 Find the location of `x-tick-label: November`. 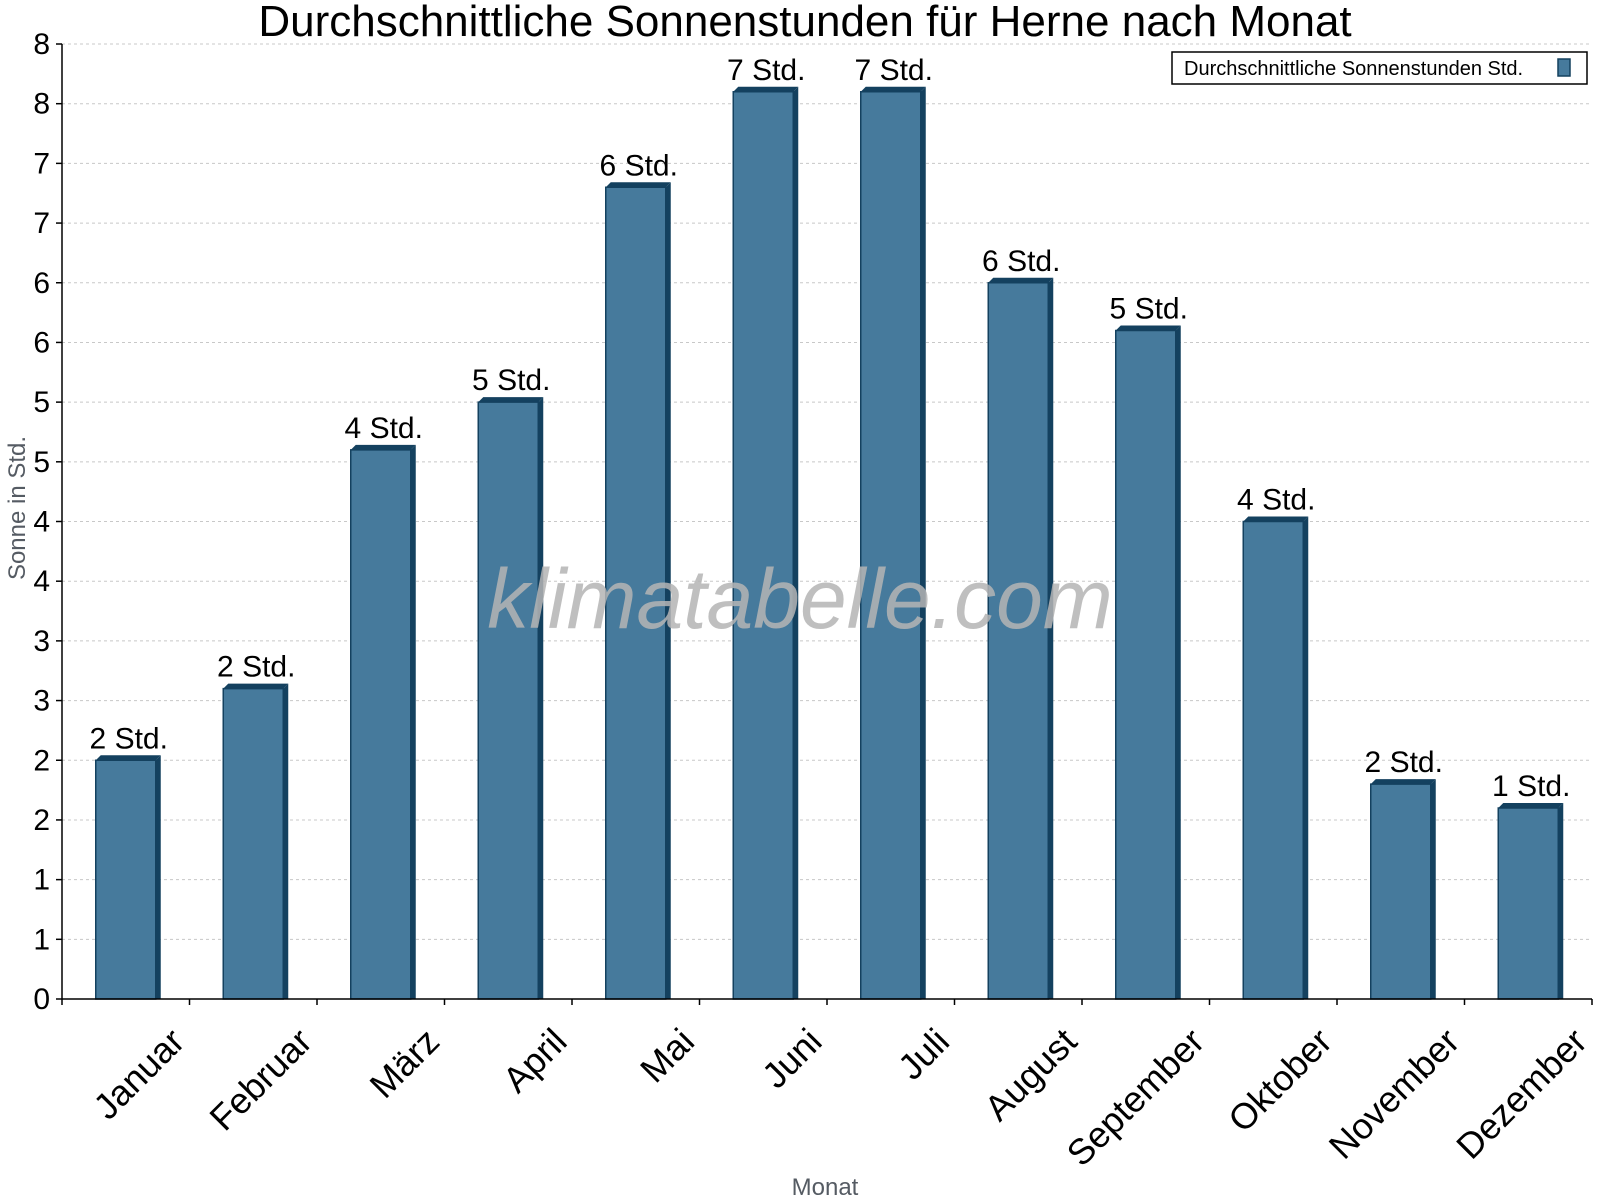

x-tick-label: November is located at coordinates (1394, 1093).